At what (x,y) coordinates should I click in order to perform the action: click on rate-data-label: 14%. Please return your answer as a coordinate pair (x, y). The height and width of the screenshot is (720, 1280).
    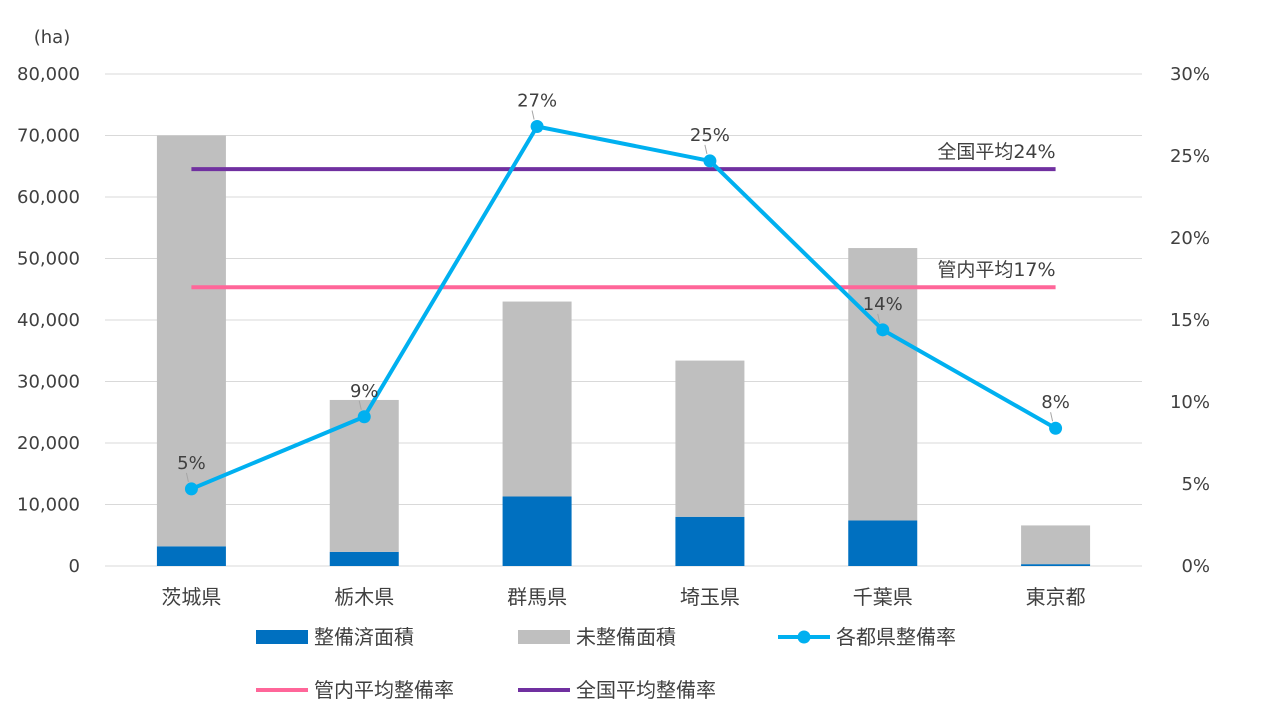
    Looking at the image, I should click on (883, 304).